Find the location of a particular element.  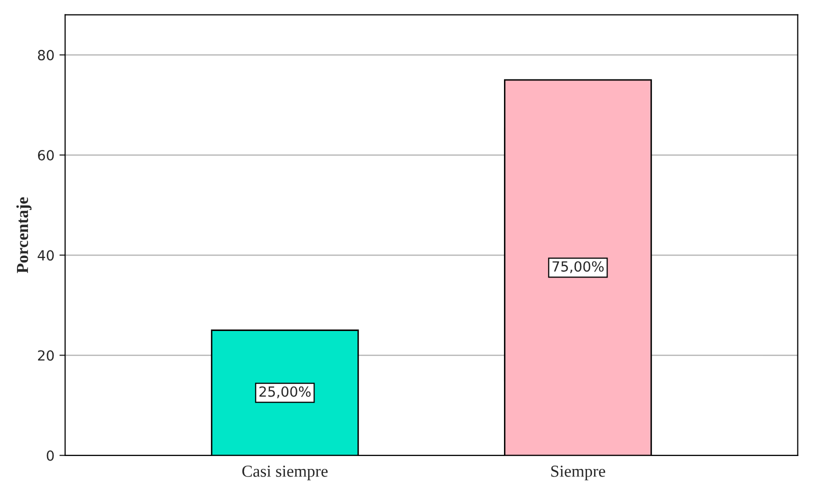

y-tick-label: 20 is located at coordinates (46, 355).